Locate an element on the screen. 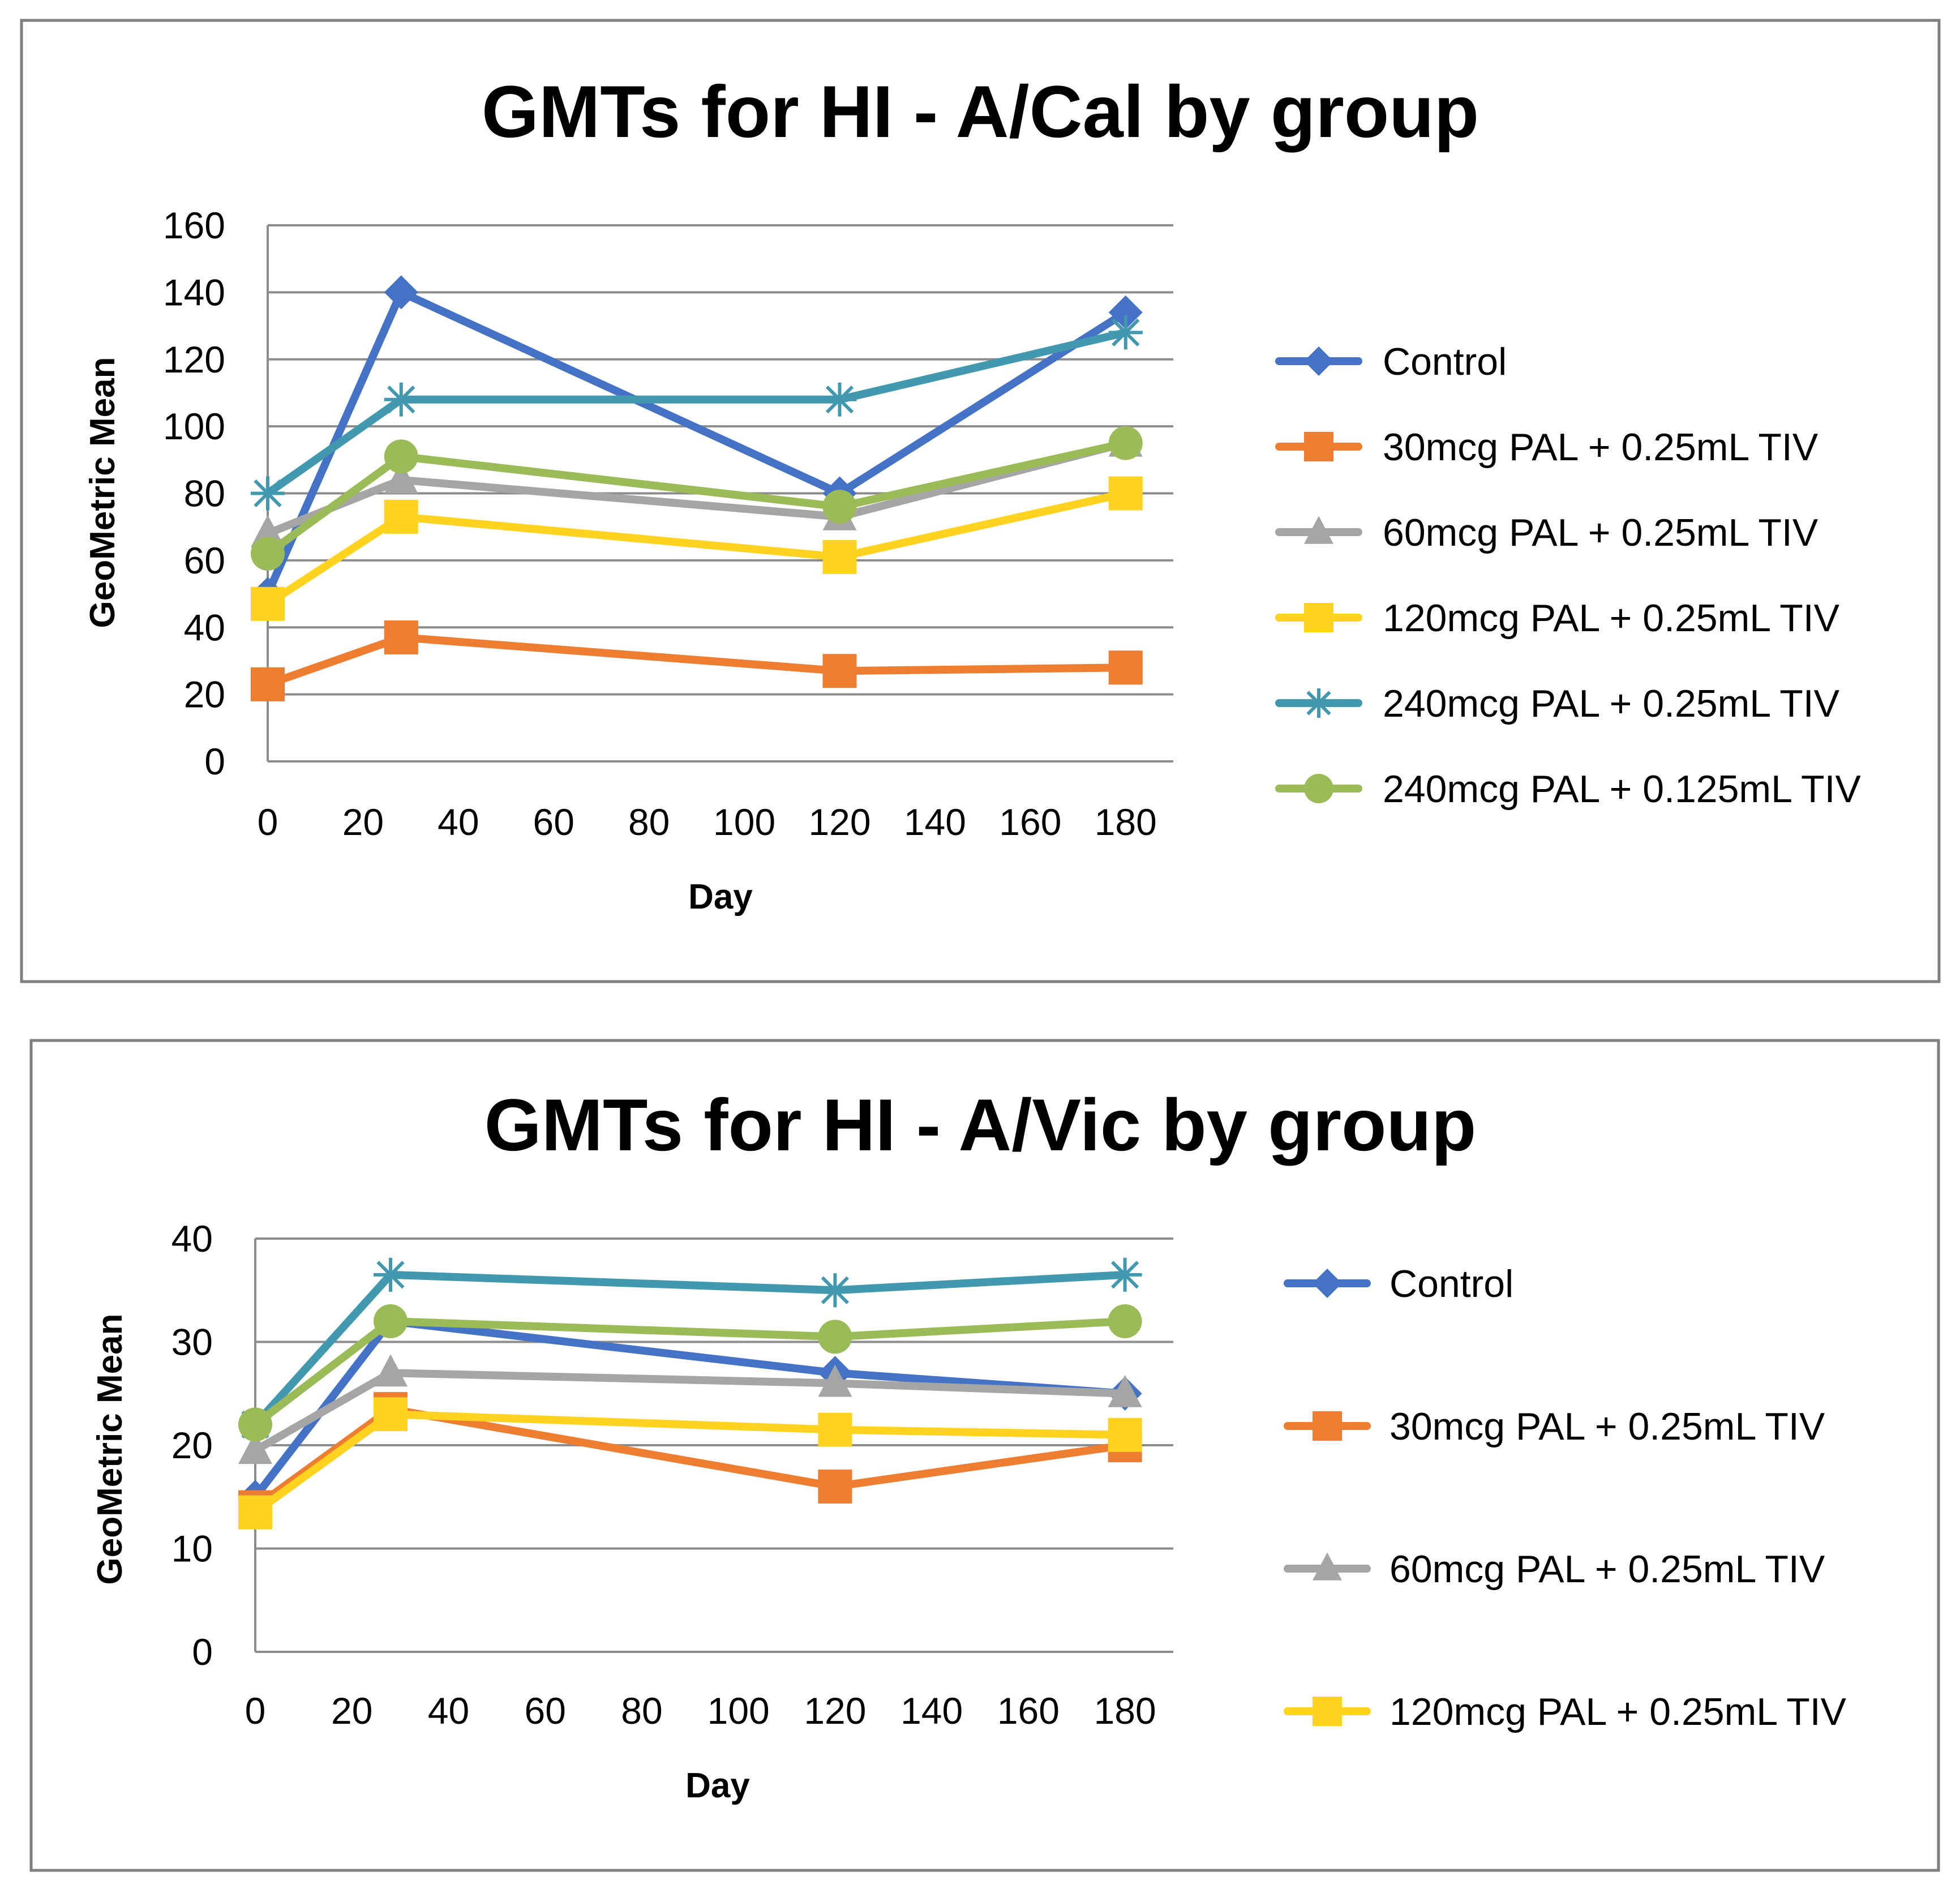 Image resolution: width=1960 pixels, height=1893 pixels. y-tick-label: 60 is located at coordinates (204, 560).